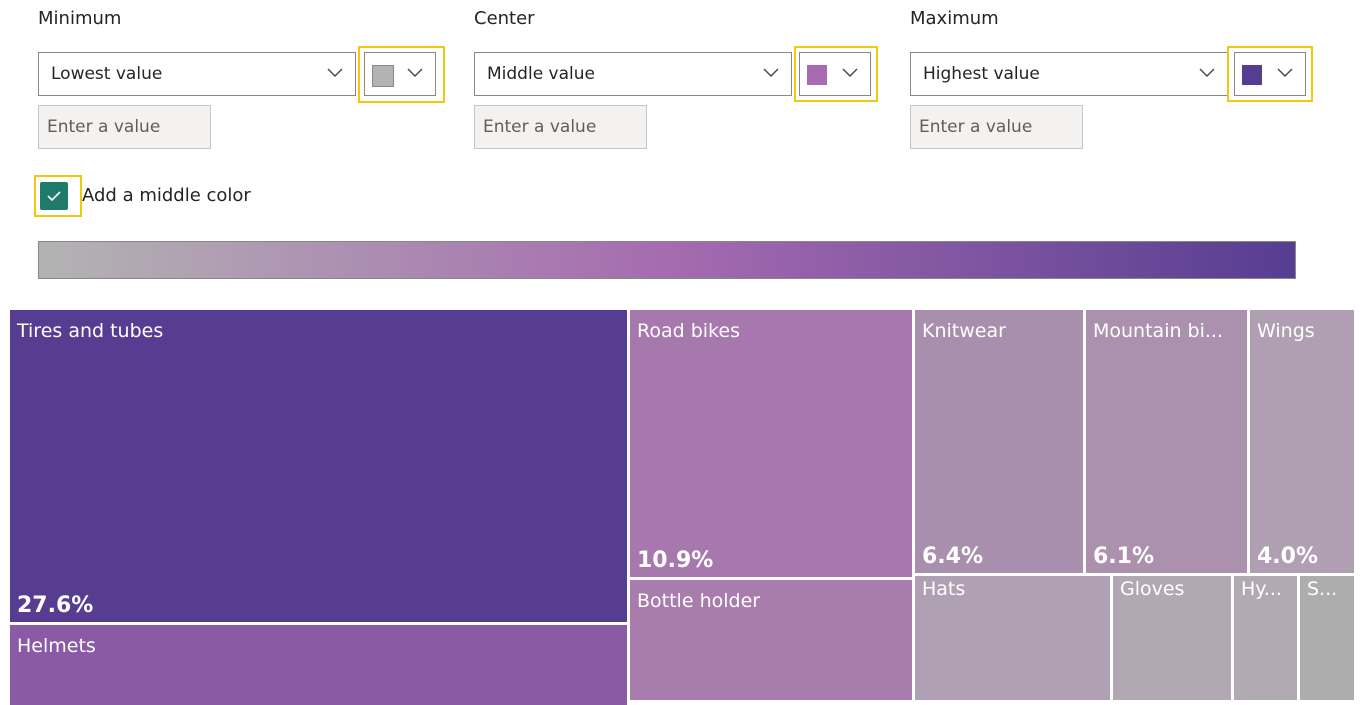 The height and width of the screenshot is (705, 1360). What do you see at coordinates (771, 640) in the screenshot?
I see `tile: Bottle holder` at bounding box center [771, 640].